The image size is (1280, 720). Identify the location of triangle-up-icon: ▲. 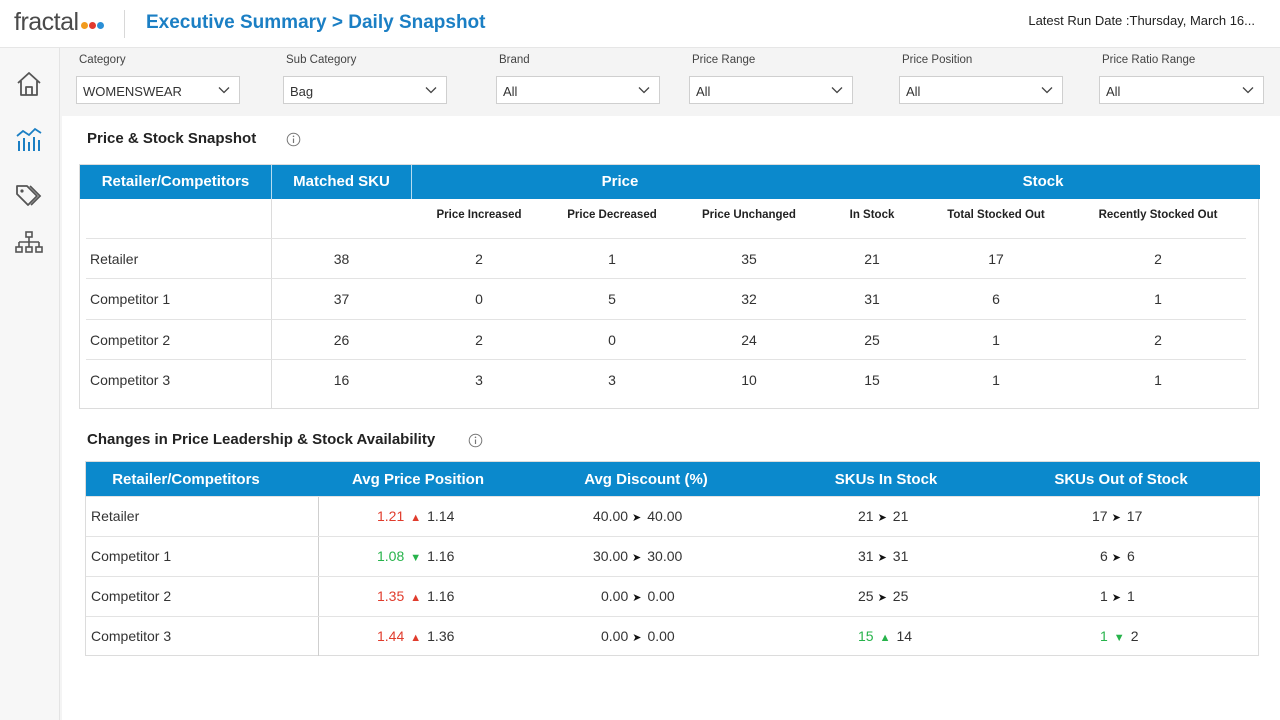
(416, 518).